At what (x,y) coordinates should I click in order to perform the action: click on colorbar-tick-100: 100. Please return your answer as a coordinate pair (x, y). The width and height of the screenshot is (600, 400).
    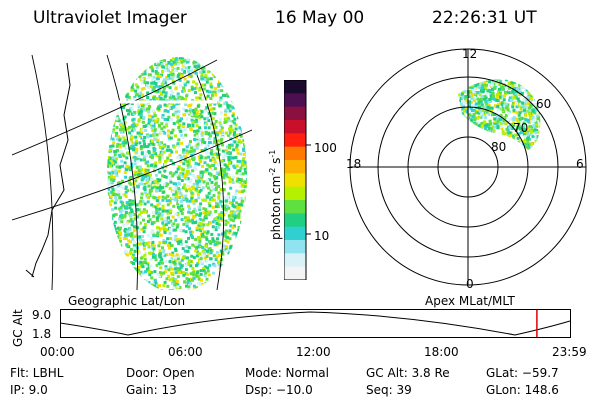
    Looking at the image, I should click on (325, 148).